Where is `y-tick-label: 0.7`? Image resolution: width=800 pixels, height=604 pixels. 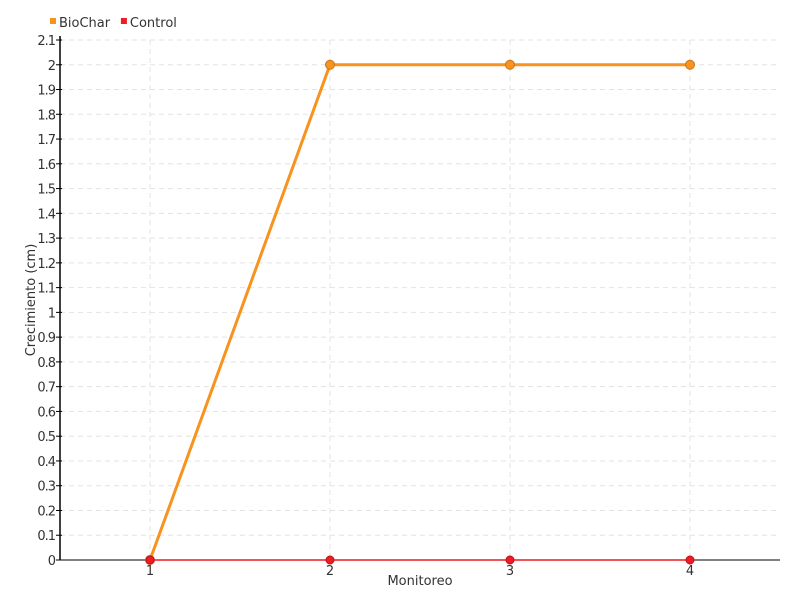
y-tick-label: 0.7 is located at coordinates (46, 388).